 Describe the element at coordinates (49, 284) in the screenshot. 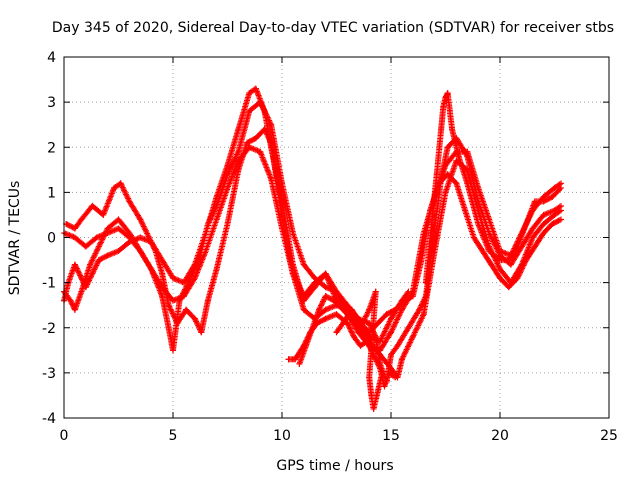

I see `y-tick-label: -1` at that location.